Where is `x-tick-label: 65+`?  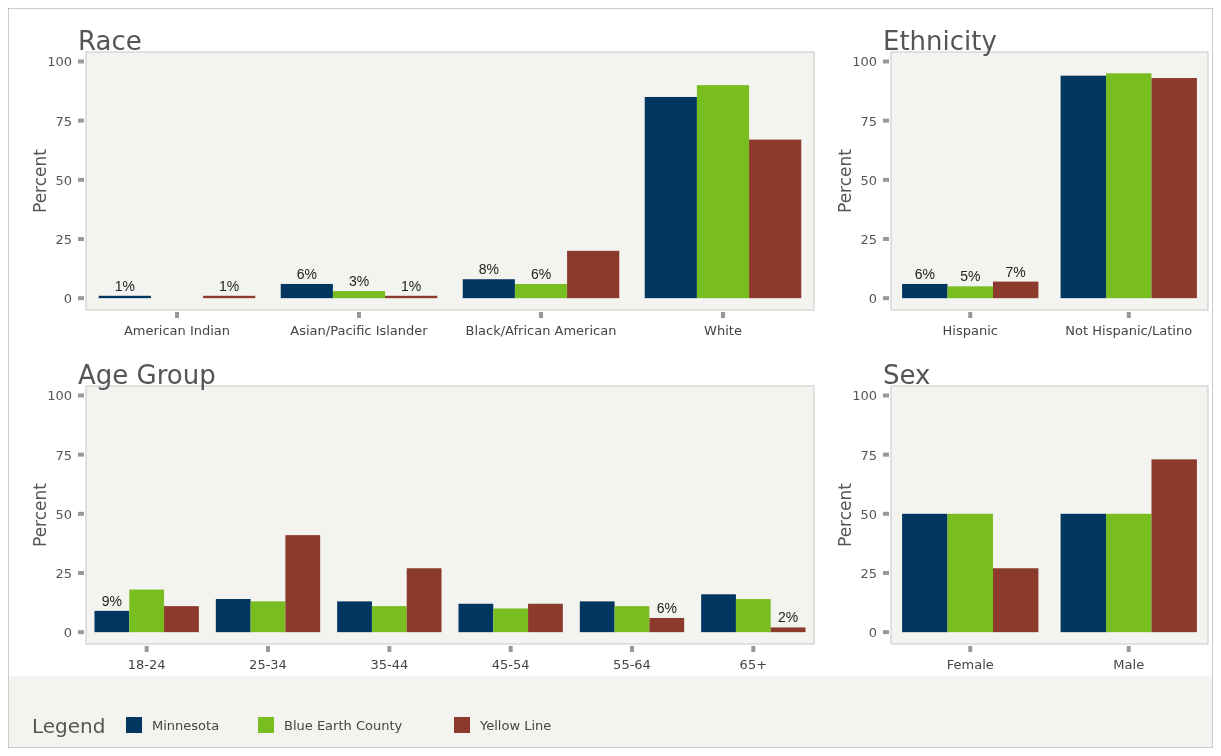 x-tick-label: 65+ is located at coordinates (753, 664).